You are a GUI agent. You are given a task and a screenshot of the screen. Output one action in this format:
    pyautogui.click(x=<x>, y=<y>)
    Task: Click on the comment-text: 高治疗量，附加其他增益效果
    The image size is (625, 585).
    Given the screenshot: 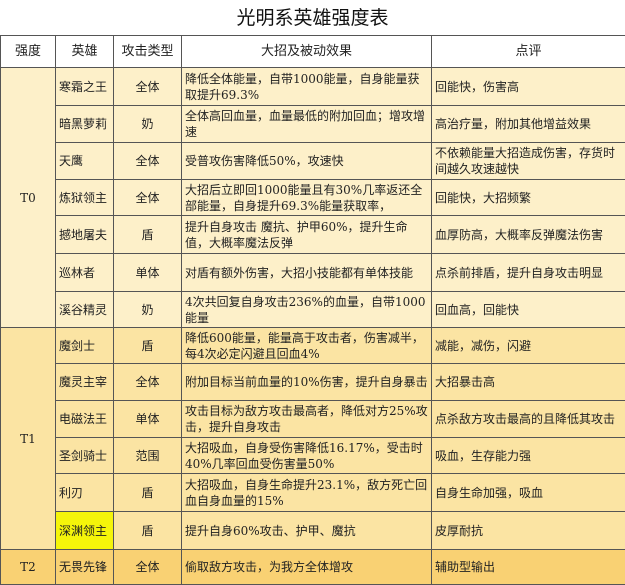 What is the action you would take?
    pyautogui.click(x=528, y=124)
    